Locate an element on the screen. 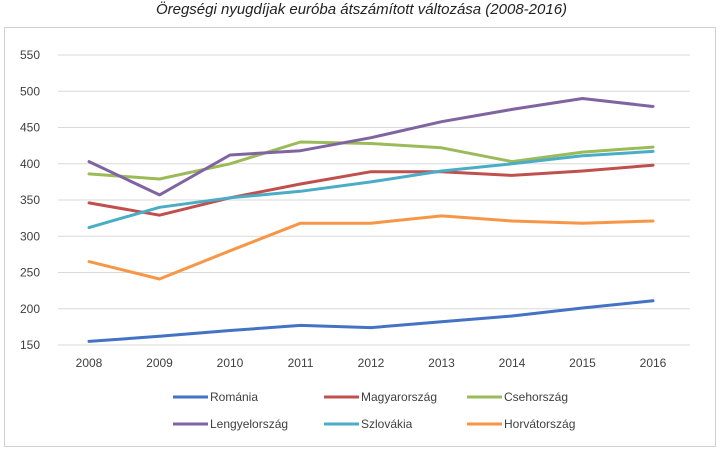 This screenshot has height=459, width=723. x-axis-ticks: 2008 2009 2010 2011 2012 2013 2014 2015 2016 is located at coordinates (371, 363).